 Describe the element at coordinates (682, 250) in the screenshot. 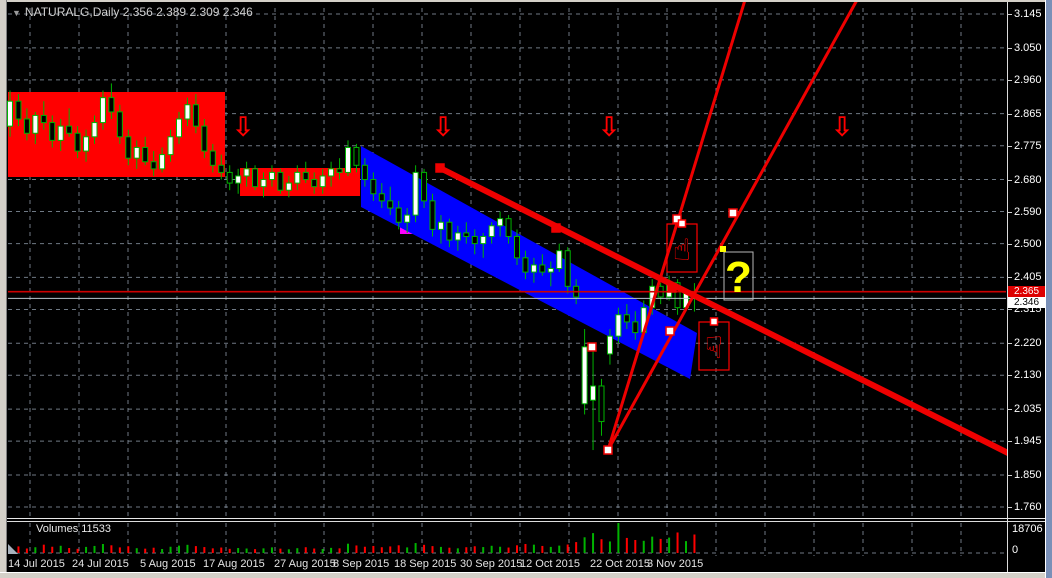

I see `thumb-up-stamp-icon: ☝` at that location.